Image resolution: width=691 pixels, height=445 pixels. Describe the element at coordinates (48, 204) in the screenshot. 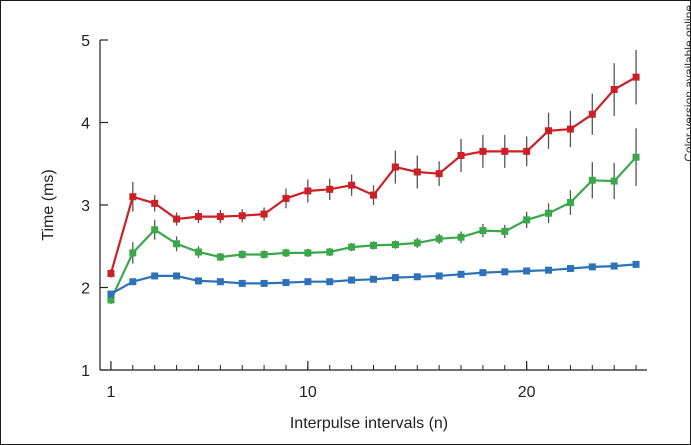

I see `y-axis-label: Time (ms)` at that location.